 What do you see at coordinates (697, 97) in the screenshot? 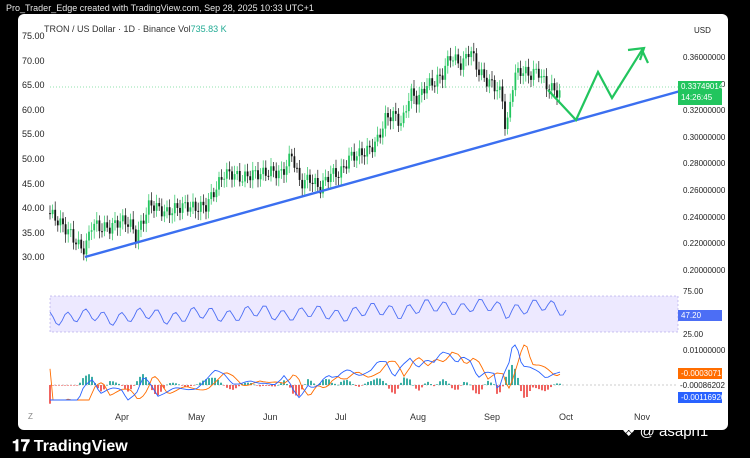
I see `bar-countdown: 14:26:45` at bounding box center [697, 97].